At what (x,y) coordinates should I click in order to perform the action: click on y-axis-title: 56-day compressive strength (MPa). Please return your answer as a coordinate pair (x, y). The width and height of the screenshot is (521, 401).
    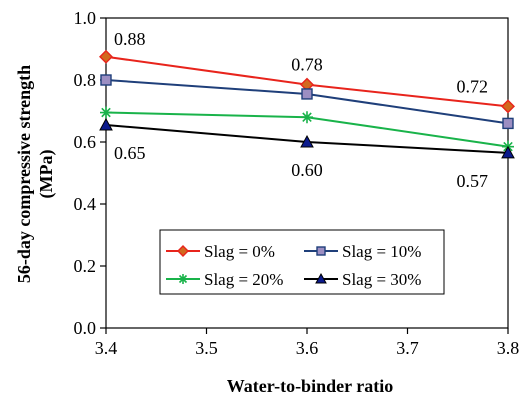
    Looking at the image, I should click on (35, 174).